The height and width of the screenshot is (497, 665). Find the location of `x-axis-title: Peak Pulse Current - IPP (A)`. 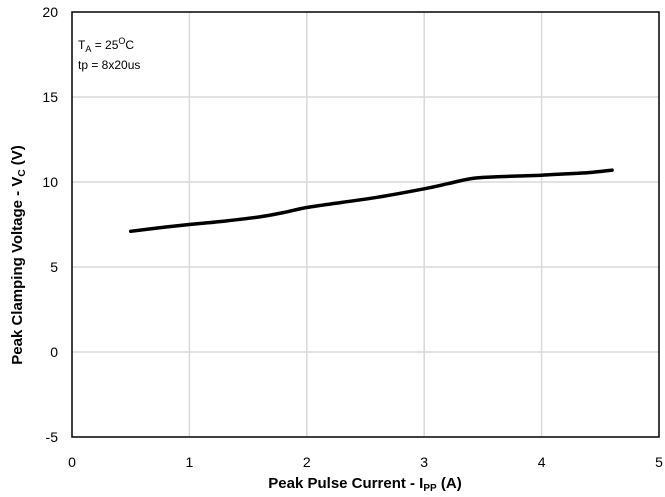

x-axis-title: Peak Pulse Current - IPP (A) is located at coordinates (364, 484).